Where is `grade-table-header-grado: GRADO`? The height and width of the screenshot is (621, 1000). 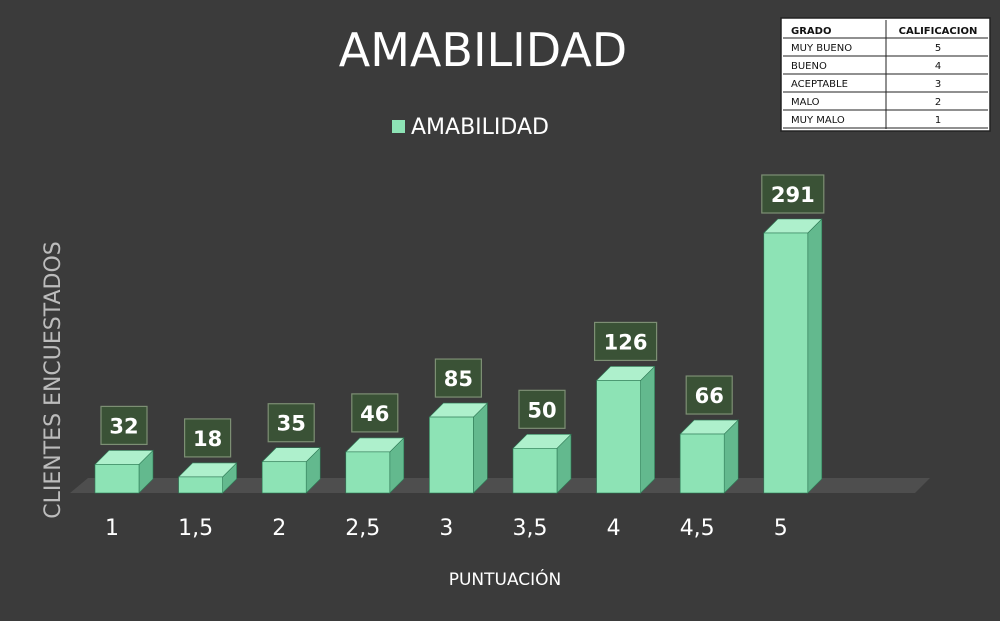
grade-table-header-grado: GRADO is located at coordinates (811, 31).